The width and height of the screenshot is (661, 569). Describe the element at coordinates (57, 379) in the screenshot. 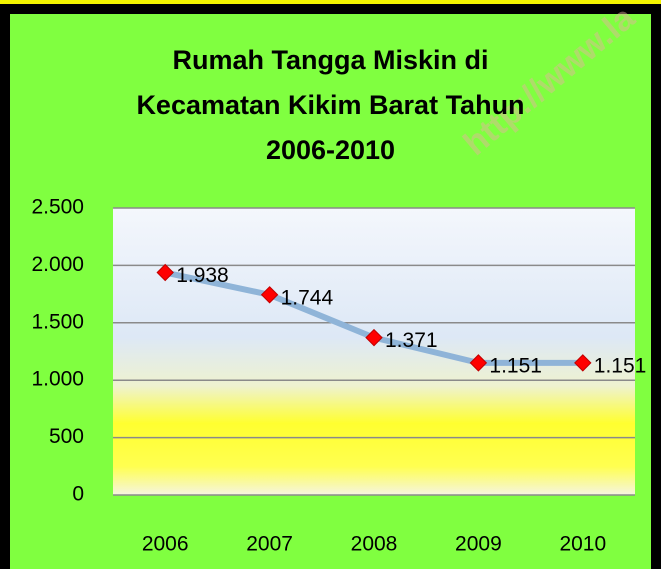

I see `y-tick-label: 1.000` at that location.